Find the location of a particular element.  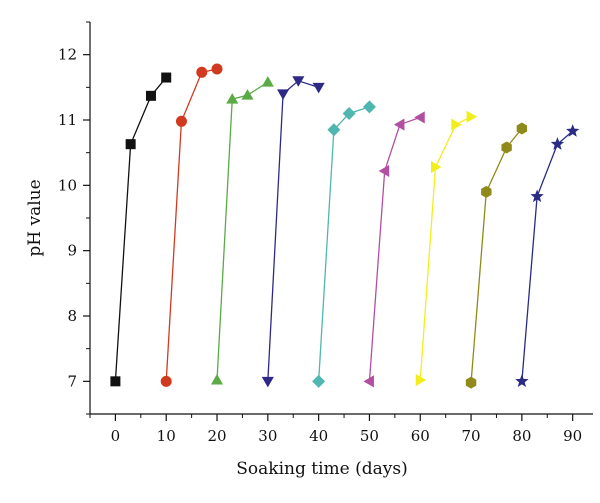

x-tick-label: 10 is located at coordinates (166, 436).